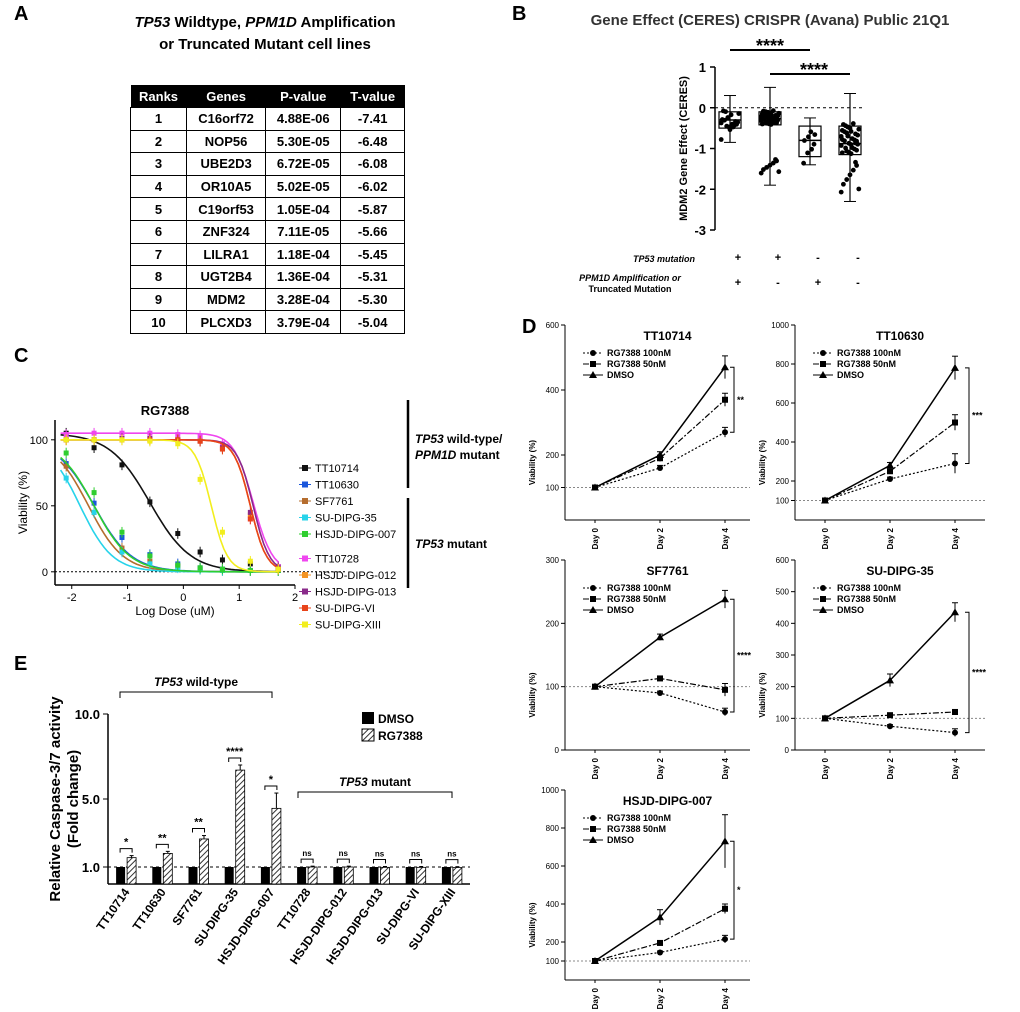  What do you see at coordinates (783, 364) in the screenshot?
I see `y-tick-label: 800` at bounding box center [783, 364].